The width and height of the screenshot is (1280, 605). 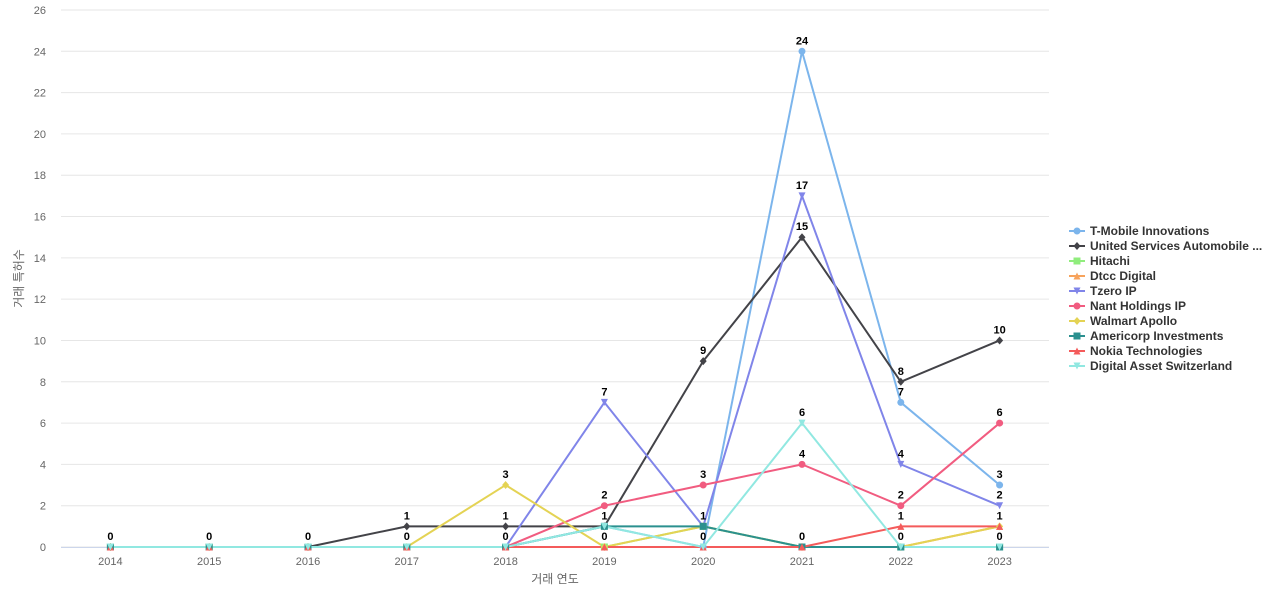 I want to click on y-tick-label-10: 10, so click(x=40, y=341).